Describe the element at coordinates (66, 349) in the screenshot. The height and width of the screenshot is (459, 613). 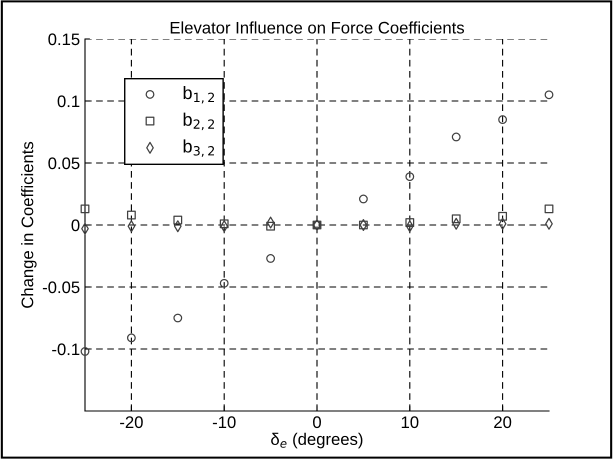
I see `y-tick-label: -0.1` at that location.